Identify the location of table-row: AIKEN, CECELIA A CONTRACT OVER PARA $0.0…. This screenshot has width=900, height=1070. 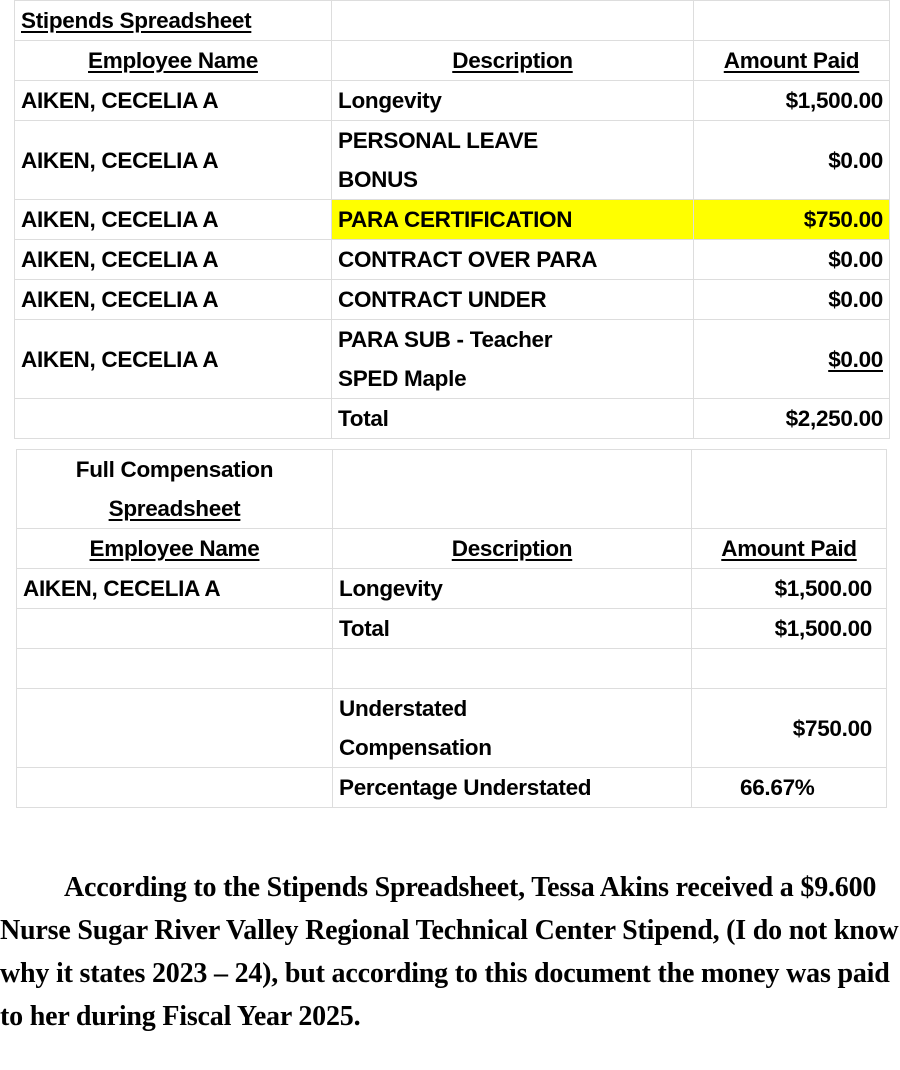
(452, 259).